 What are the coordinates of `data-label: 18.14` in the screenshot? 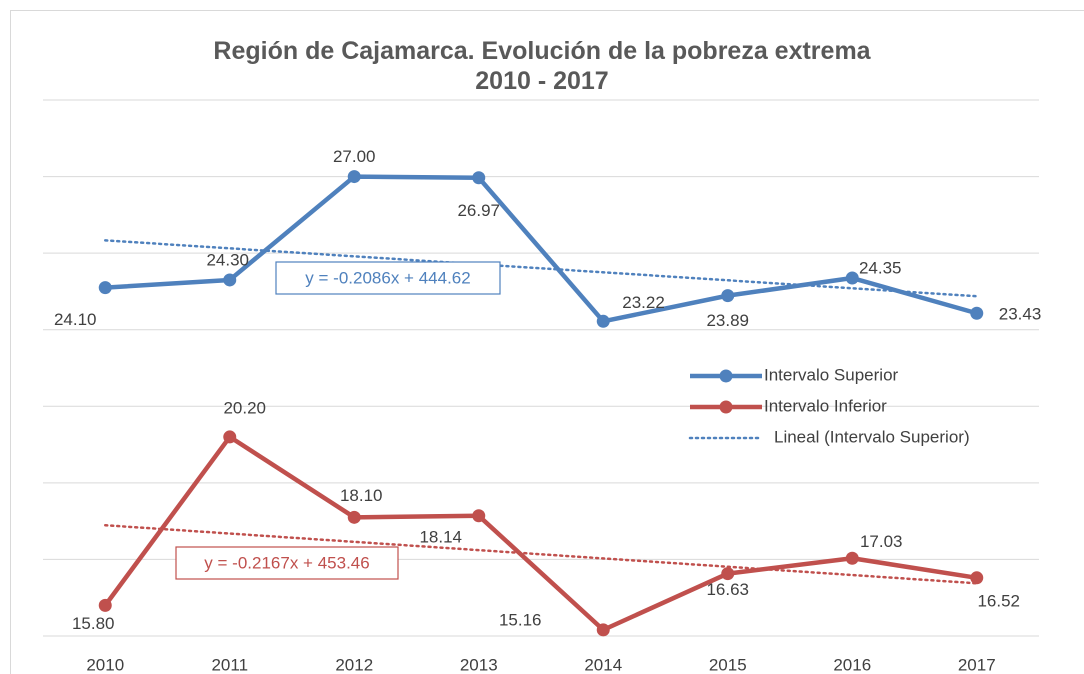 It's located at (440, 536).